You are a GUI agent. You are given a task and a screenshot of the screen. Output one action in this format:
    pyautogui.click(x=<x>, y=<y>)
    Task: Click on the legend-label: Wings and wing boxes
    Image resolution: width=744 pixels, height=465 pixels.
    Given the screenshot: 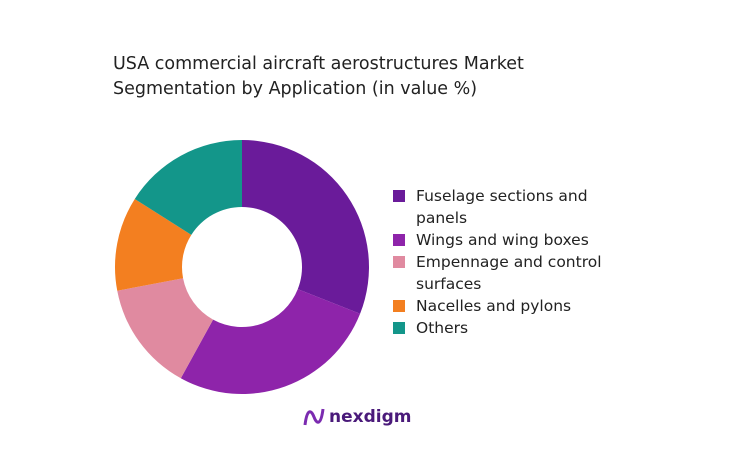 What is the action you would take?
    pyautogui.click(x=502, y=240)
    